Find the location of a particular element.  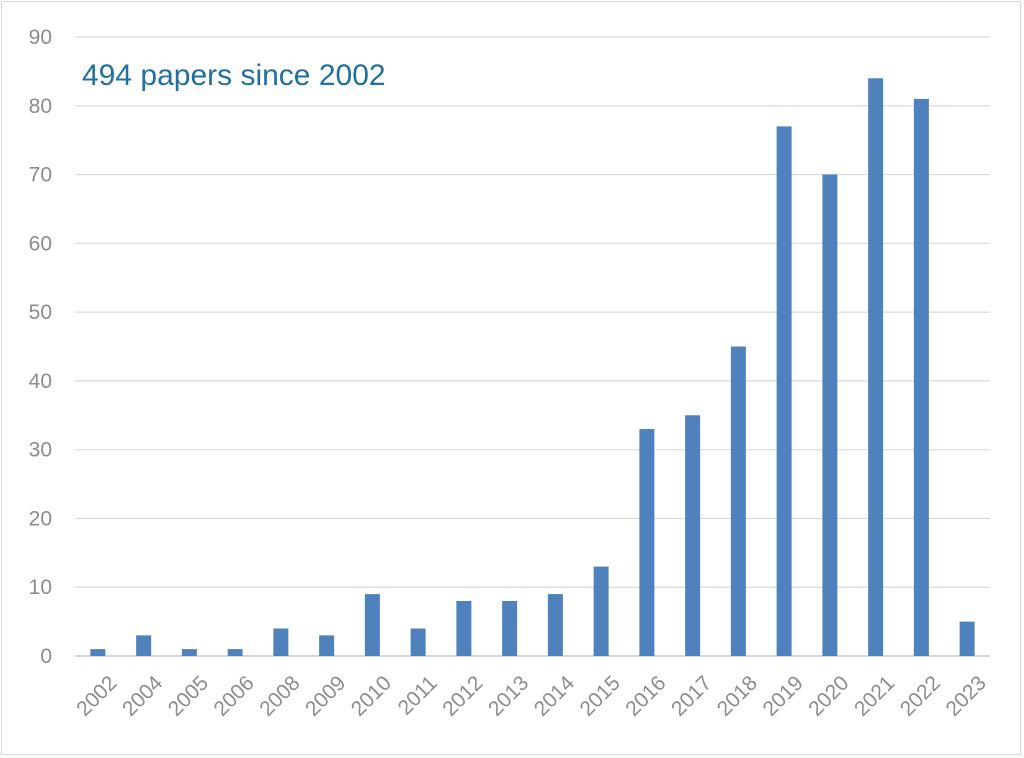

x-tick-label-2020: 2020 is located at coordinates (828, 695).